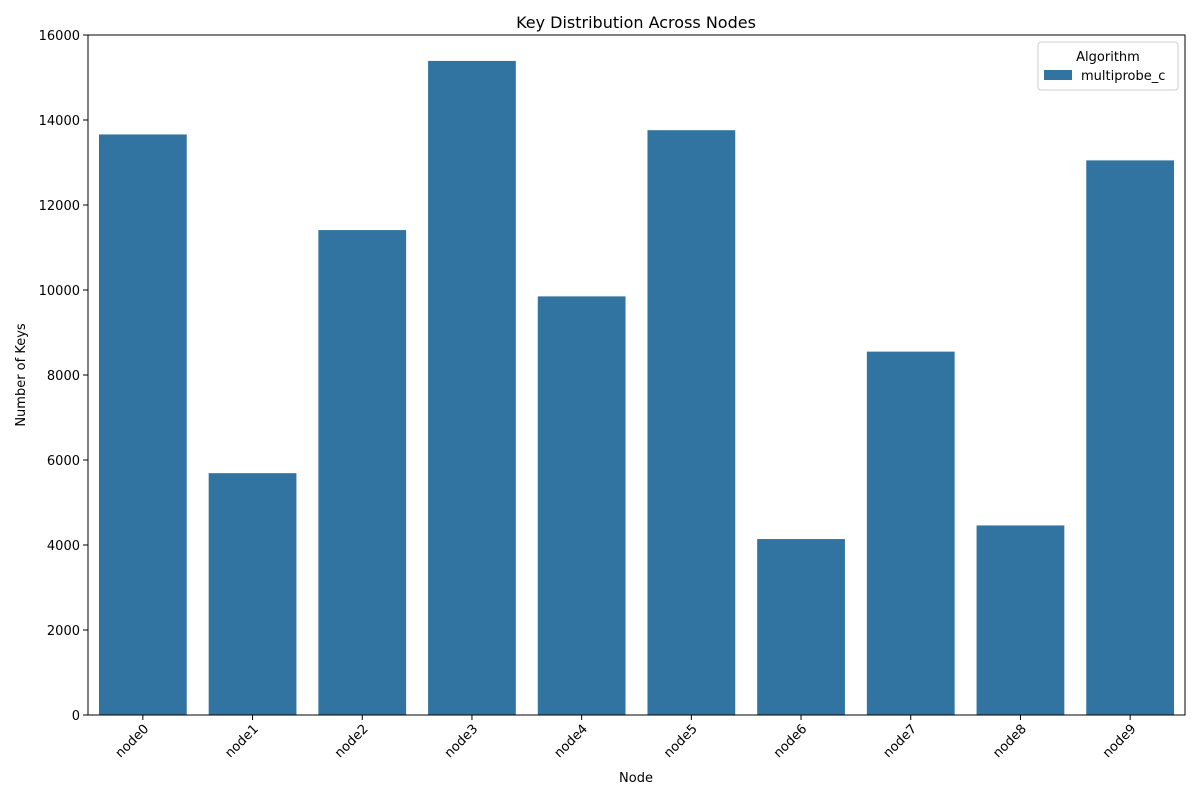  I want to click on x-tick-label-node2: node2, so click(351, 741).